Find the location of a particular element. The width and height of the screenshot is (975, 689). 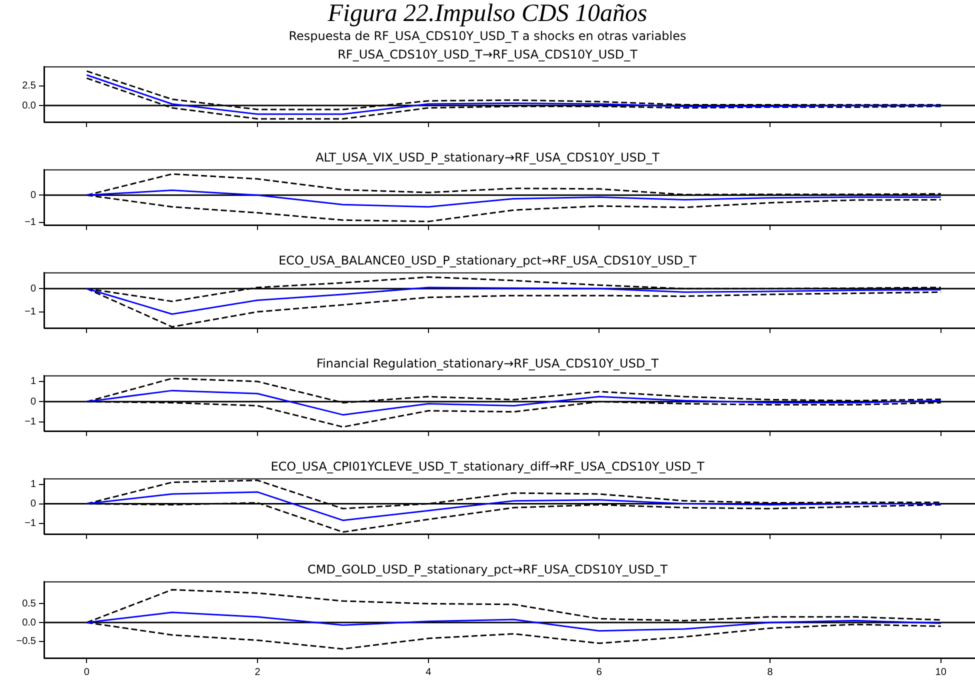

chart-title: RF_USA_CDS10Y_USD_T→RF_USA_CDS10Y_USD_T is located at coordinates (488, 54).